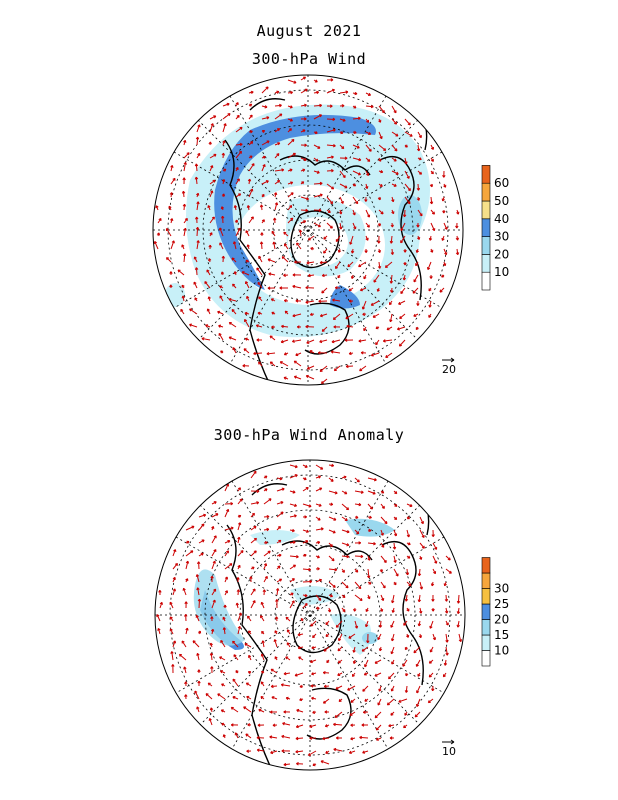  What do you see at coordinates (309, 435) in the screenshot?
I see `panel-title-anomaly: 300-hPa Wind Anomaly` at bounding box center [309, 435].